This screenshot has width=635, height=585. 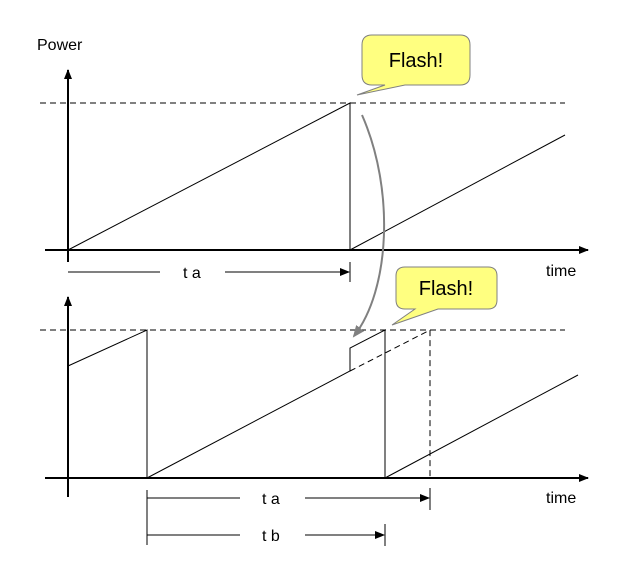 I want to click on bottom-flash-callout: Flash!, so click(x=444, y=296).